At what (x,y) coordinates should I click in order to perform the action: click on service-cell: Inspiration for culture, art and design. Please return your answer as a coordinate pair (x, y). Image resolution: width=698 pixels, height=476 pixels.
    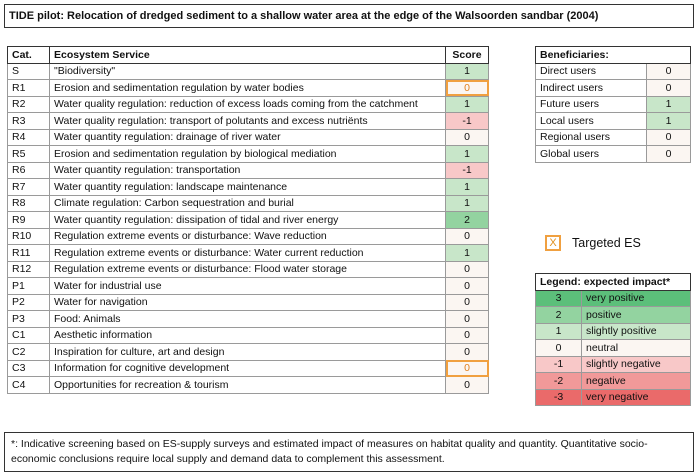
    Looking at the image, I should click on (247, 352).